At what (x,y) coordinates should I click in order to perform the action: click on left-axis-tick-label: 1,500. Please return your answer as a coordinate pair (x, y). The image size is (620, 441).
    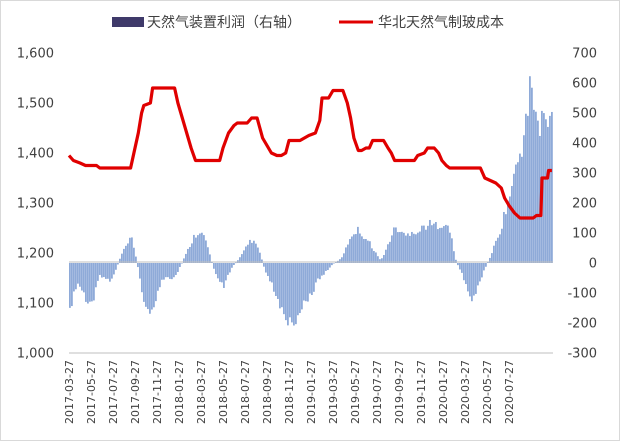
    Looking at the image, I should click on (35, 104).